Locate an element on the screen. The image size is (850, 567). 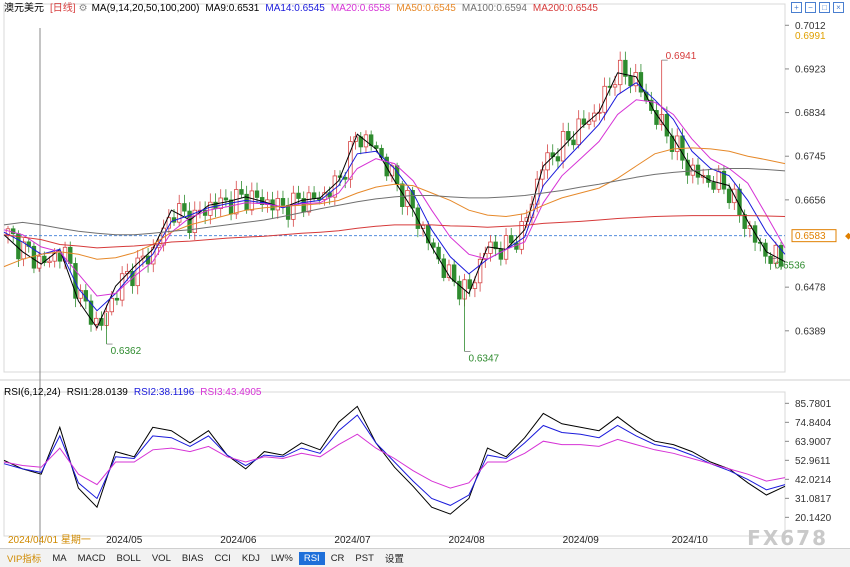
rsi-value-label: RSI3:43.4905 is located at coordinates (231, 392).